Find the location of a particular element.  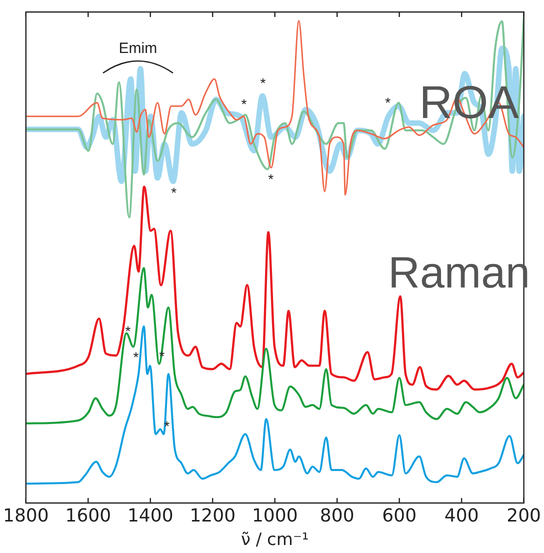

x-tick-label: 1200 is located at coordinates (213, 515).